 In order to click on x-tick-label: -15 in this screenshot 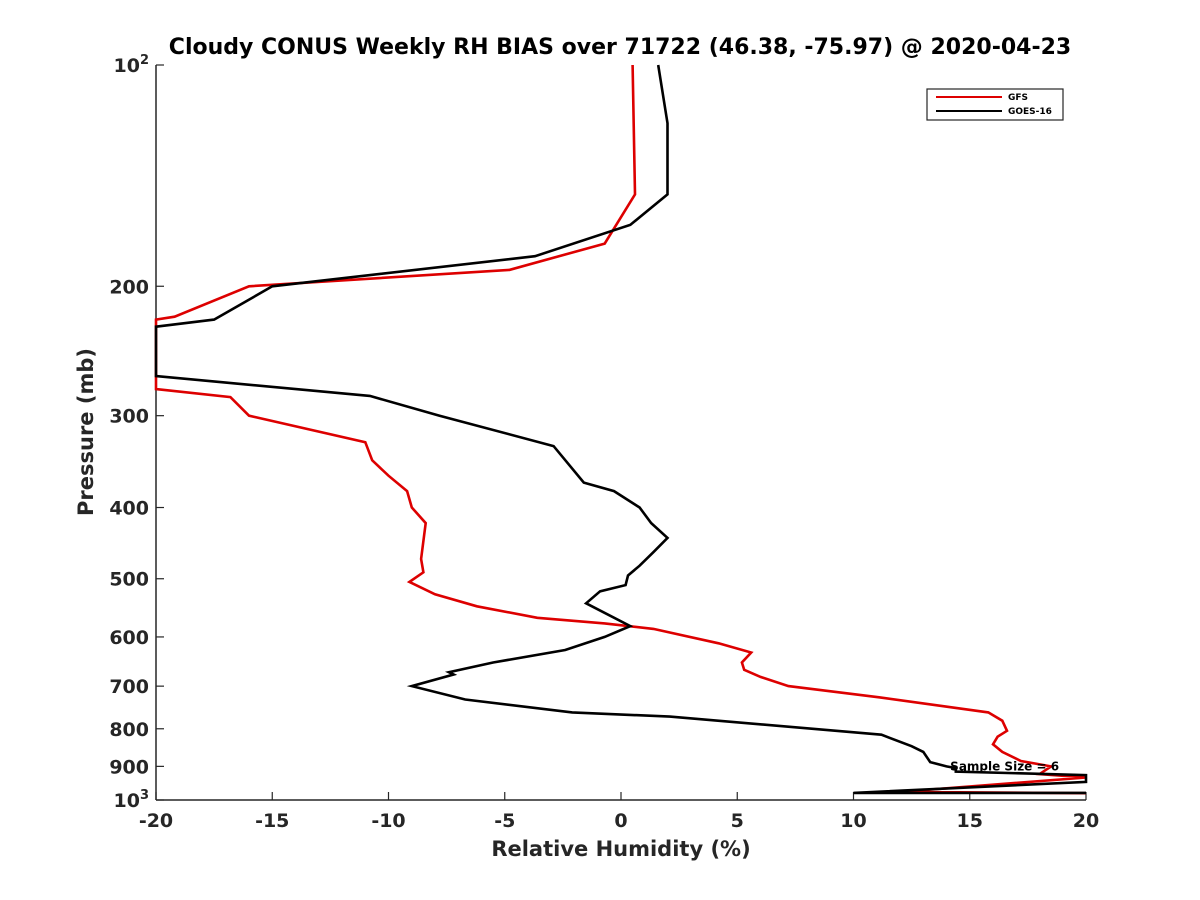, I will do `click(272, 821)`.